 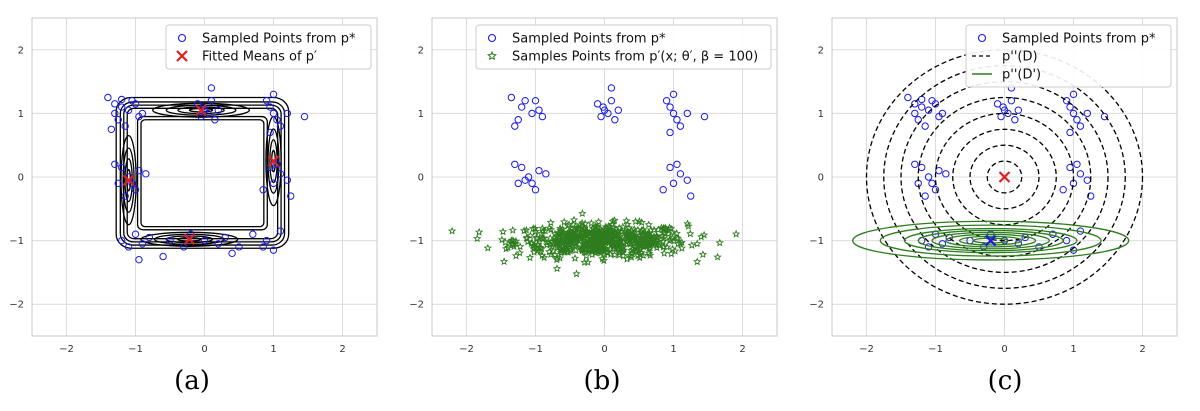 What do you see at coordinates (466, 349) in the screenshot?
I see `x-tick-label: −2` at bounding box center [466, 349].